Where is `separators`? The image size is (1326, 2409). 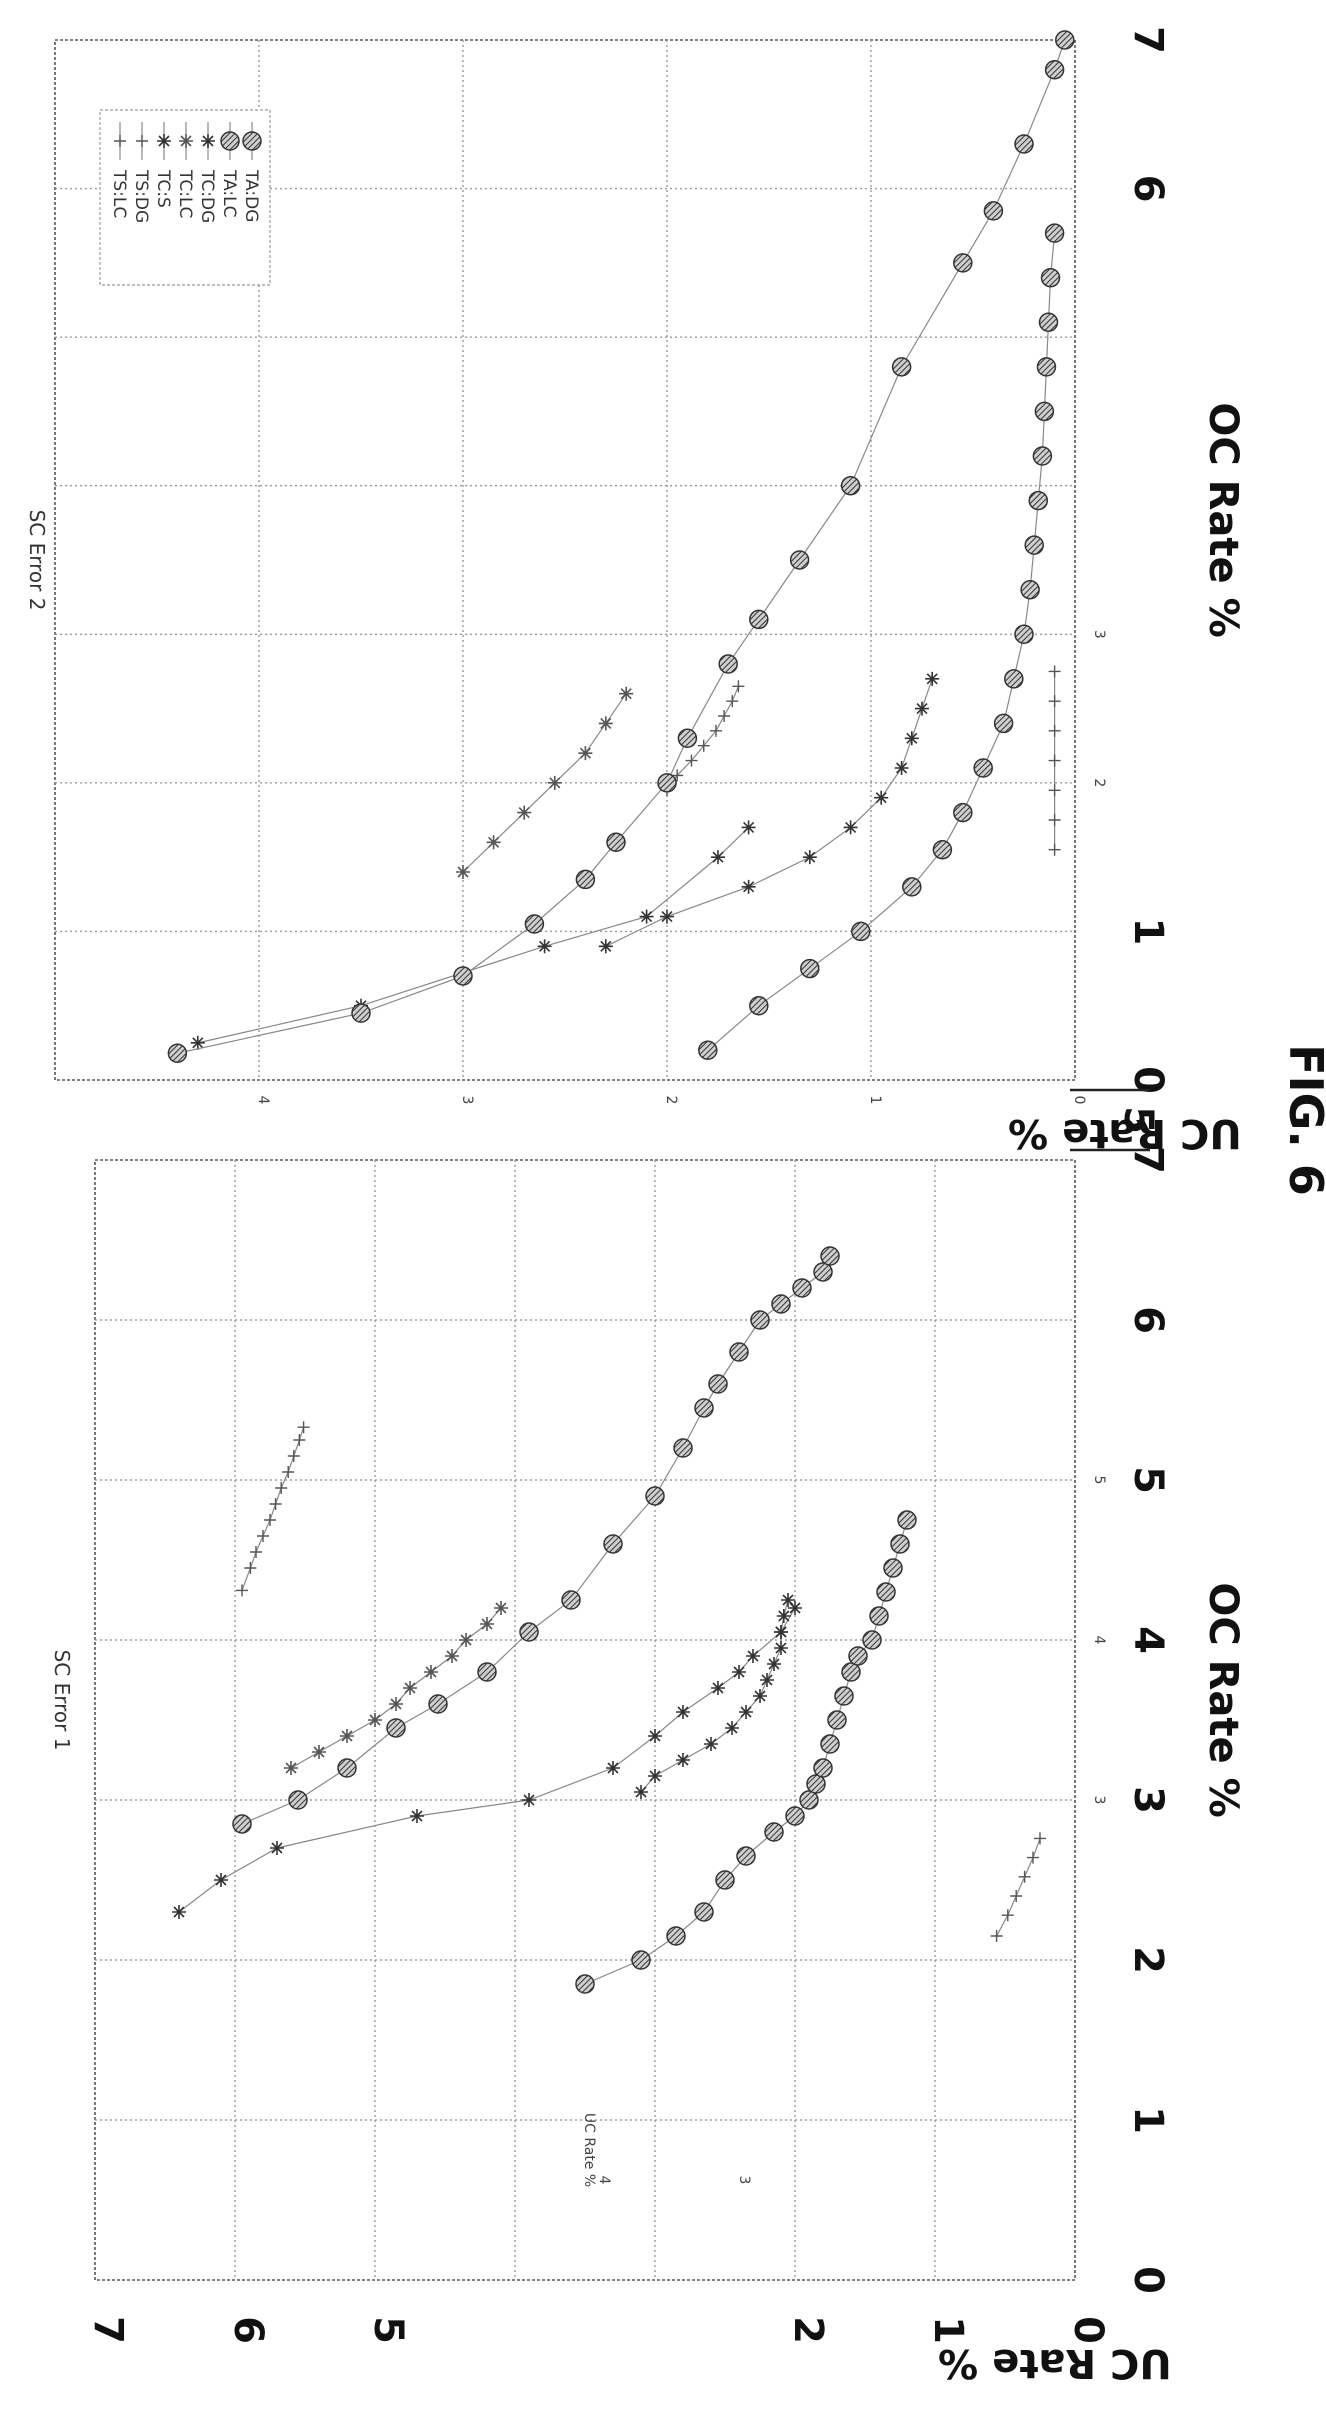
separators is located at coordinates (1110, 1120).